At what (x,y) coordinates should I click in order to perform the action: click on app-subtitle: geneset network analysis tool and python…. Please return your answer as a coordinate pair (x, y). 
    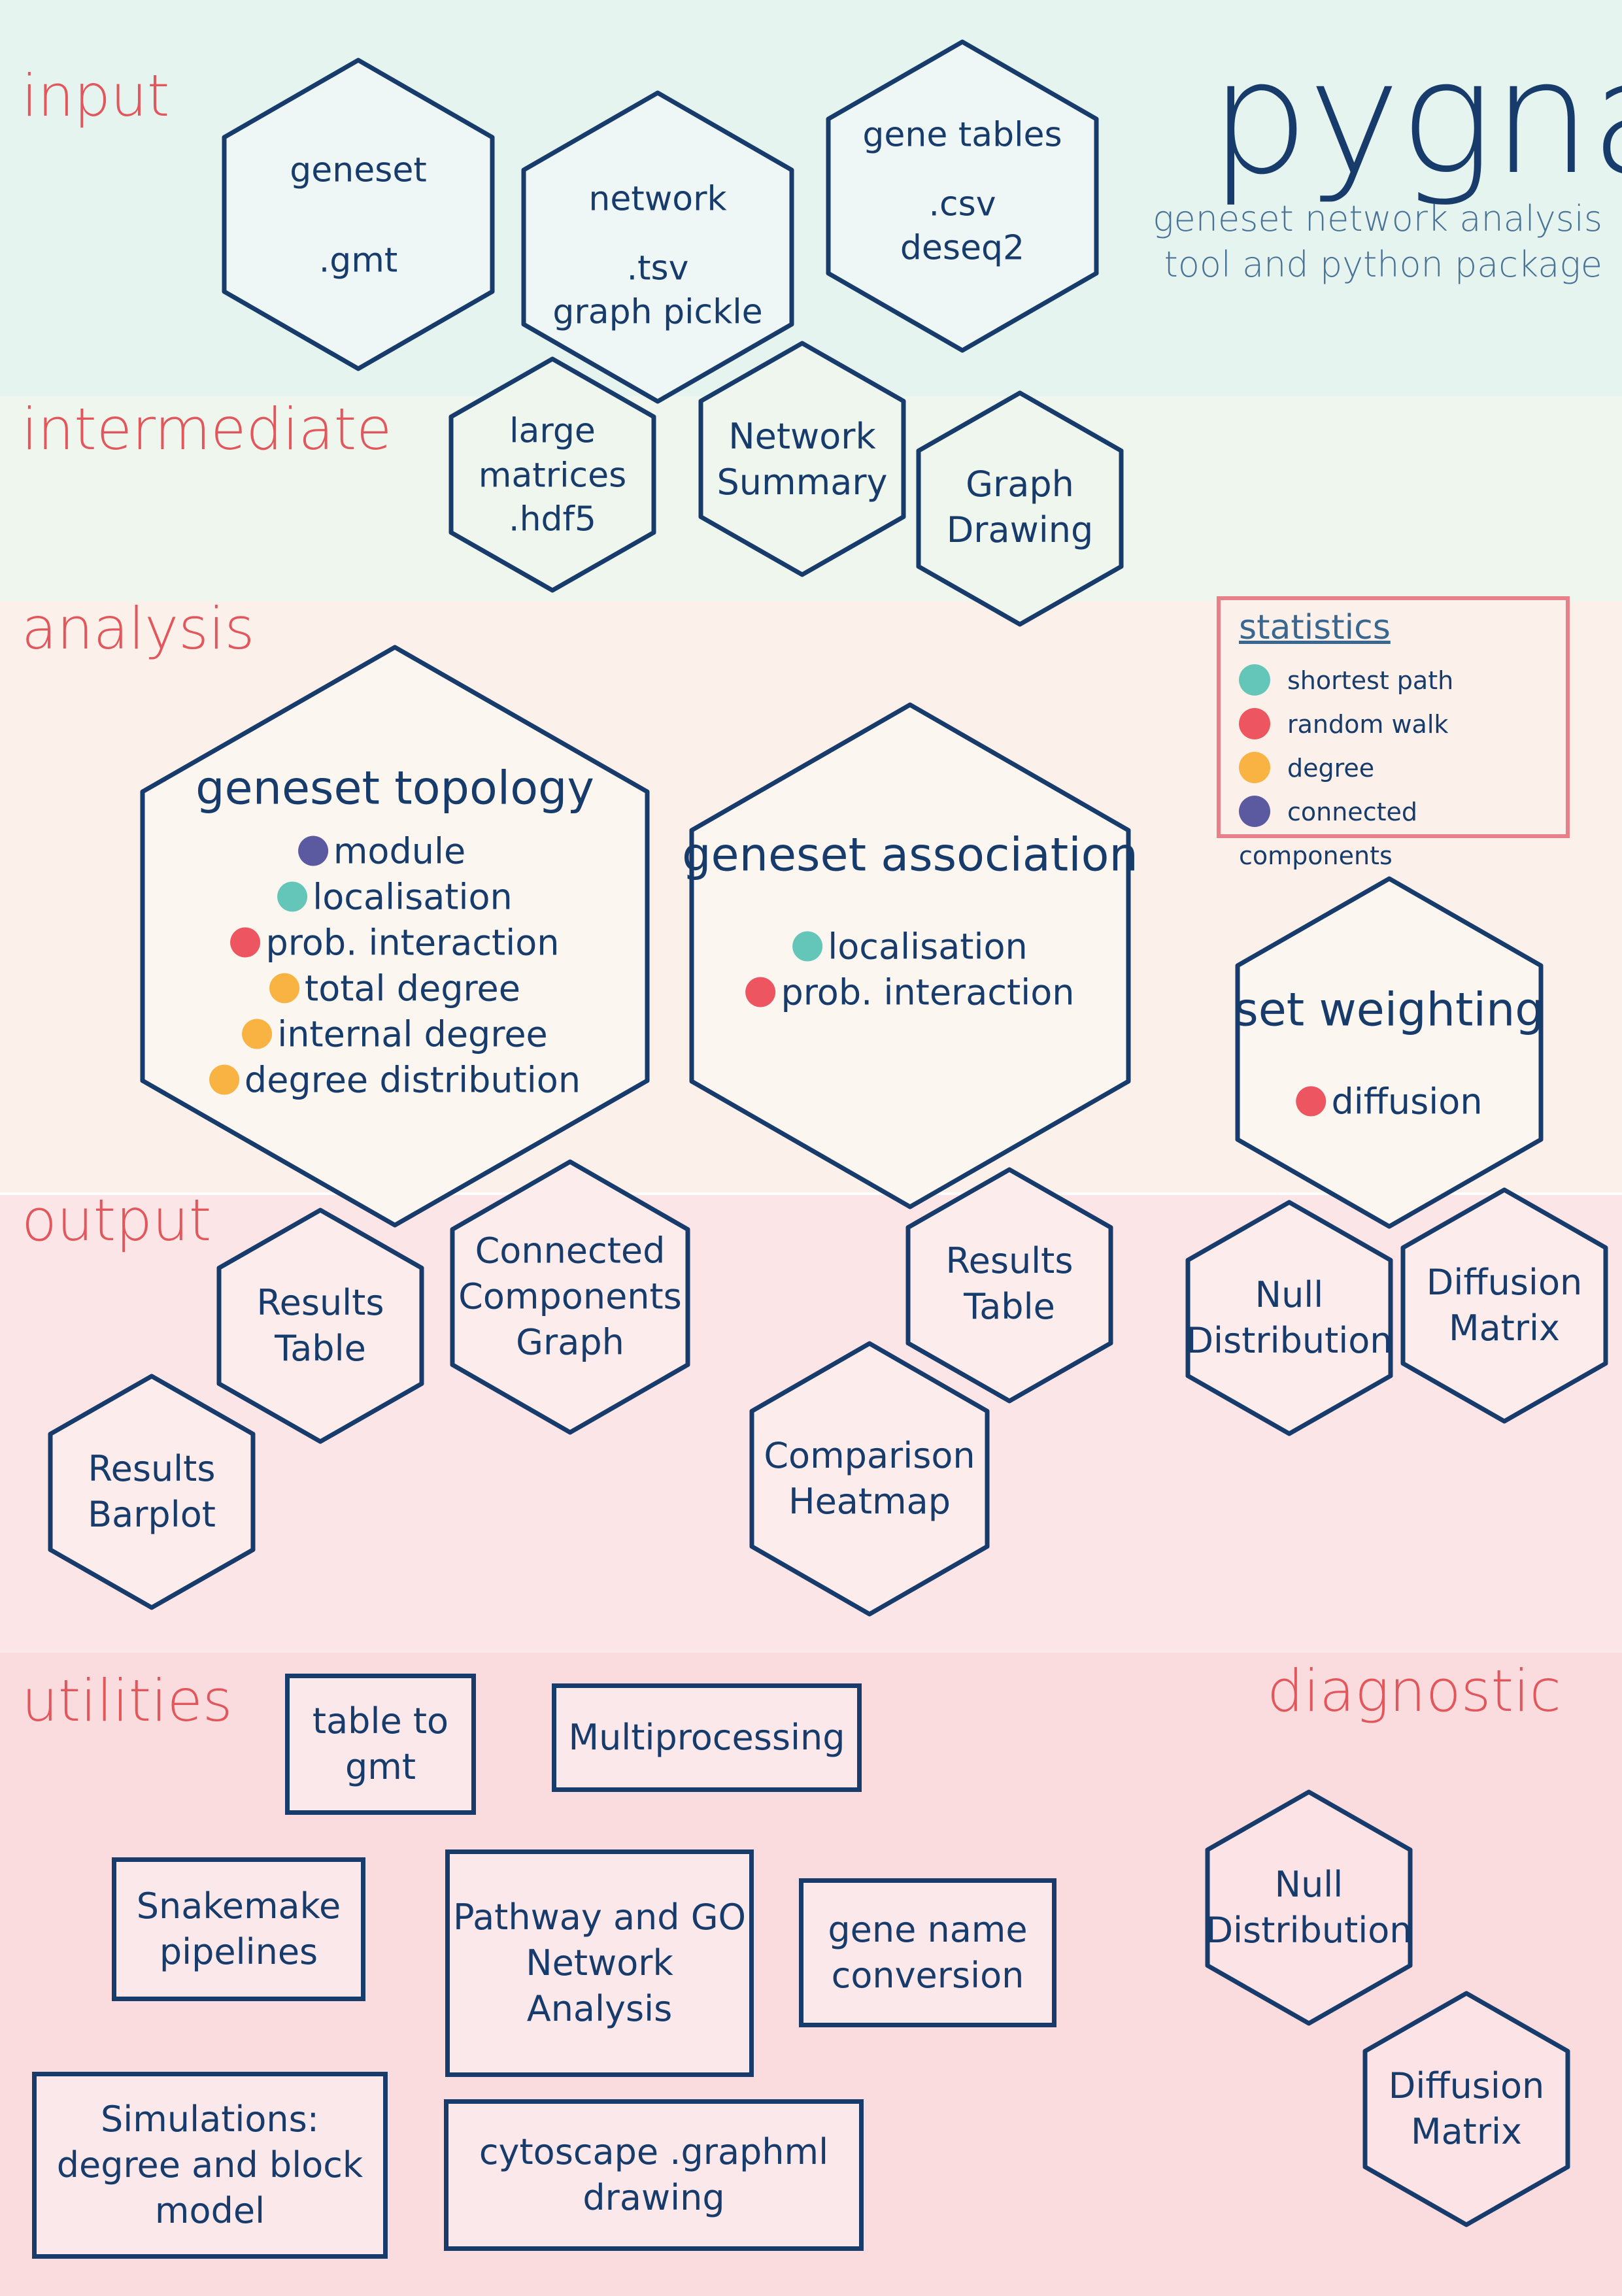
    Looking at the image, I should click on (1377, 242).